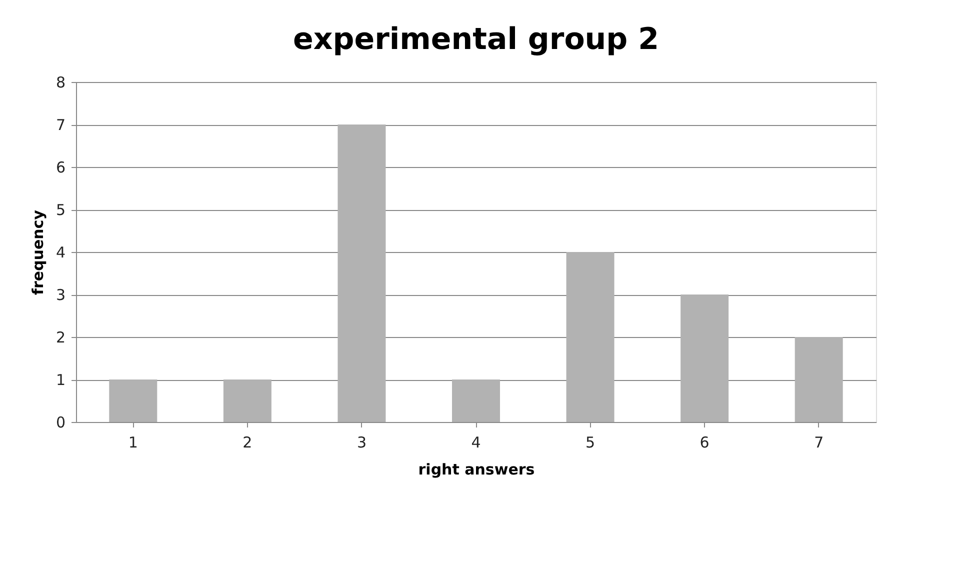  I want to click on x-axis-title: right answers, so click(476, 469).